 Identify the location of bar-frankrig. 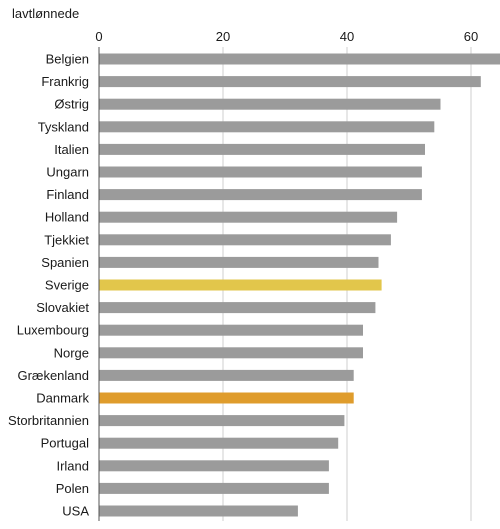
(290, 82).